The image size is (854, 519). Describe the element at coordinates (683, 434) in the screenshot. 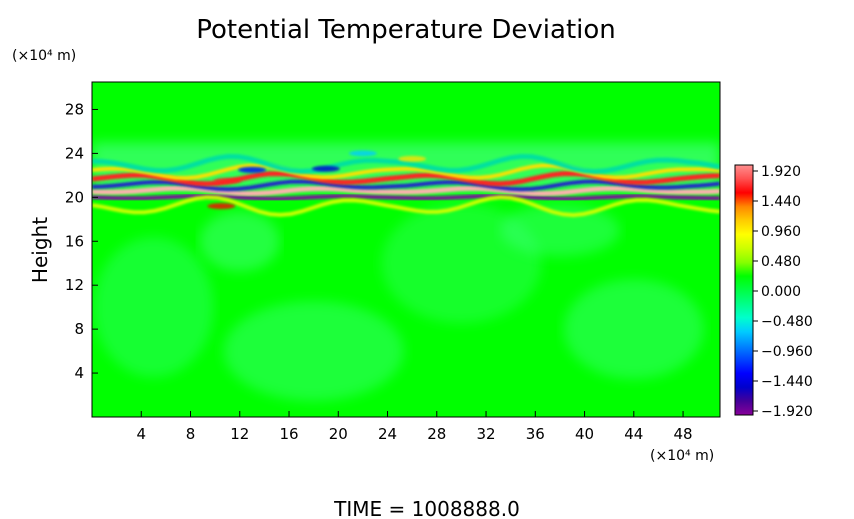

I see `x-tick-label: 48` at that location.